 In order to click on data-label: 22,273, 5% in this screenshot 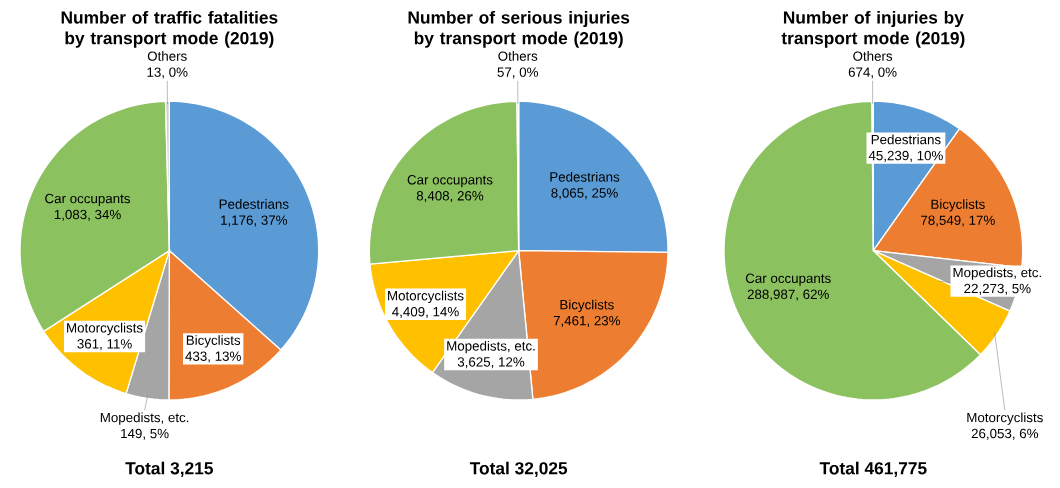, I will do `click(997, 289)`.